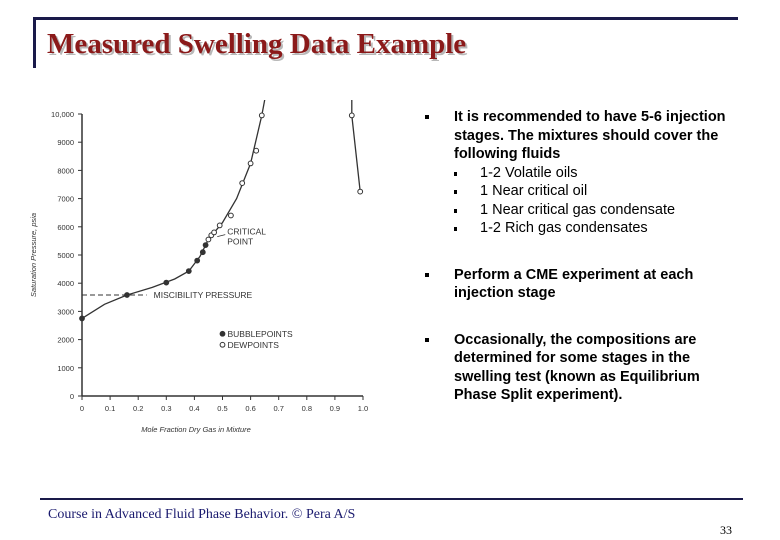 The image size is (780, 540). What do you see at coordinates (599, 173) in the screenshot?
I see `sub-bullet-volatile-oils: 1-2 Volatile oils` at bounding box center [599, 173].